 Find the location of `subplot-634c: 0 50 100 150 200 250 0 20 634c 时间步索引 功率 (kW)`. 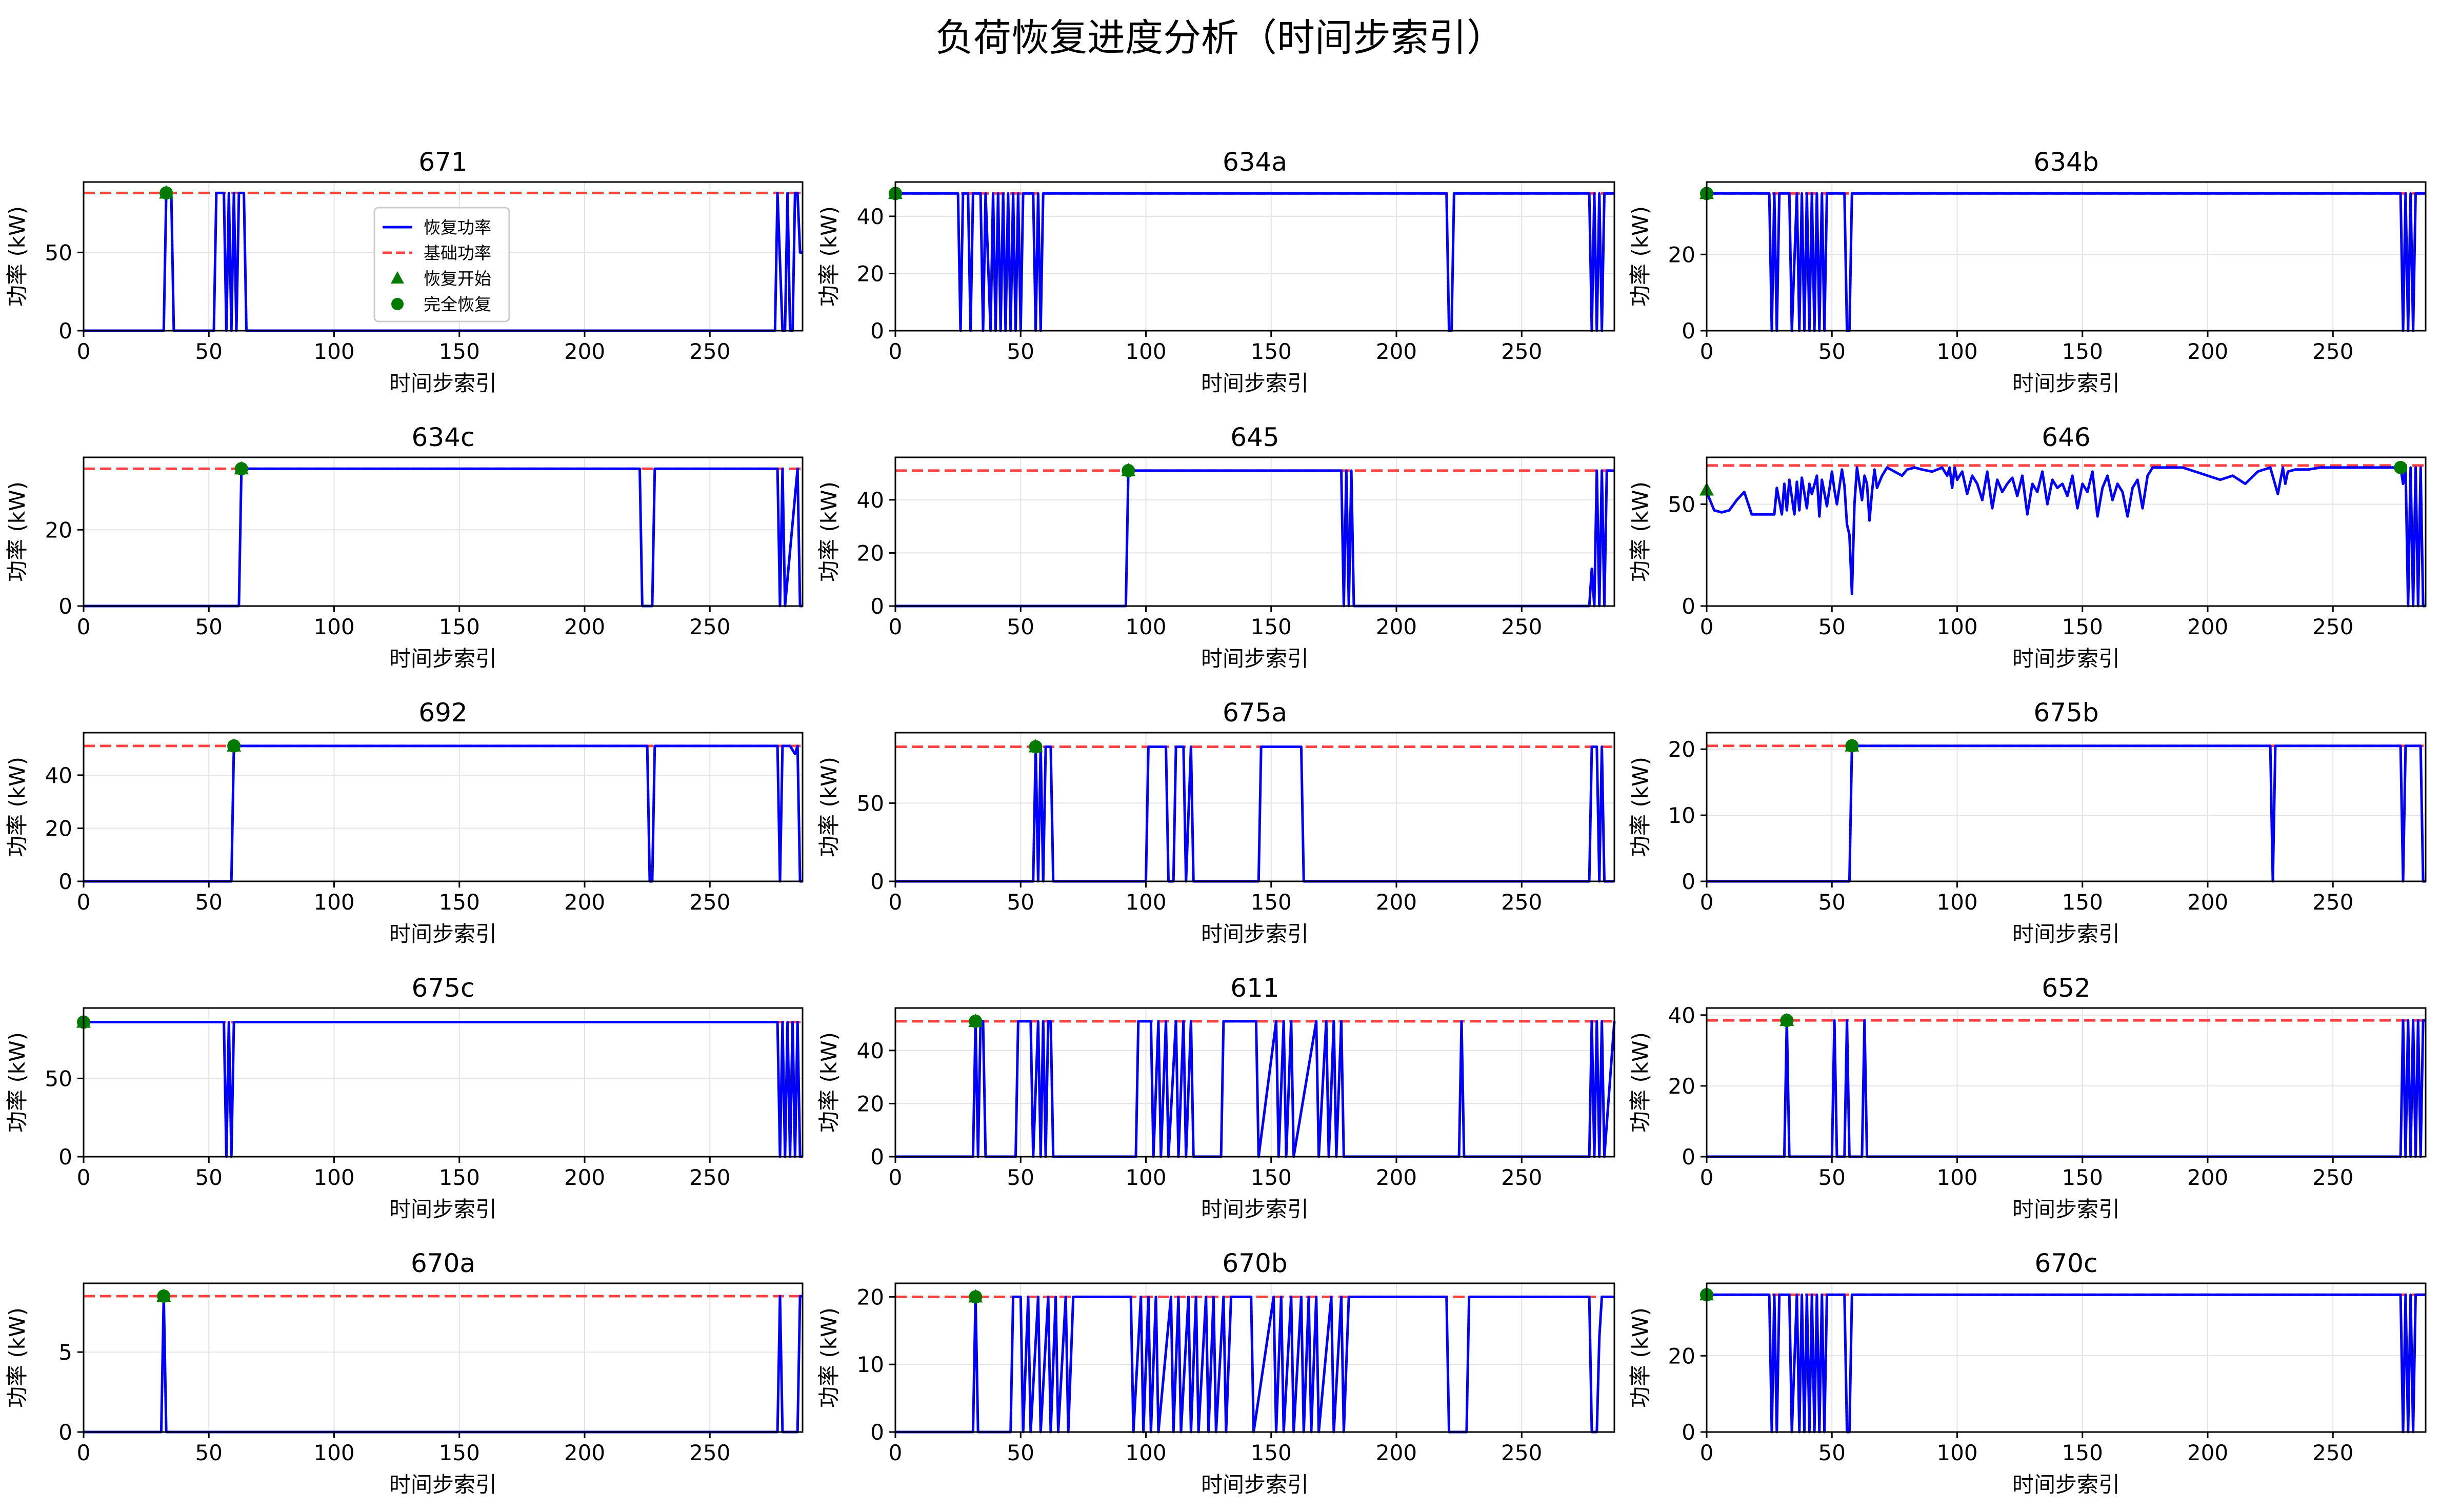

subplot-634c: 0 50 100 150 200 250 0 20 634c 时间步索引 功率 (kW) is located at coordinates (404, 546).